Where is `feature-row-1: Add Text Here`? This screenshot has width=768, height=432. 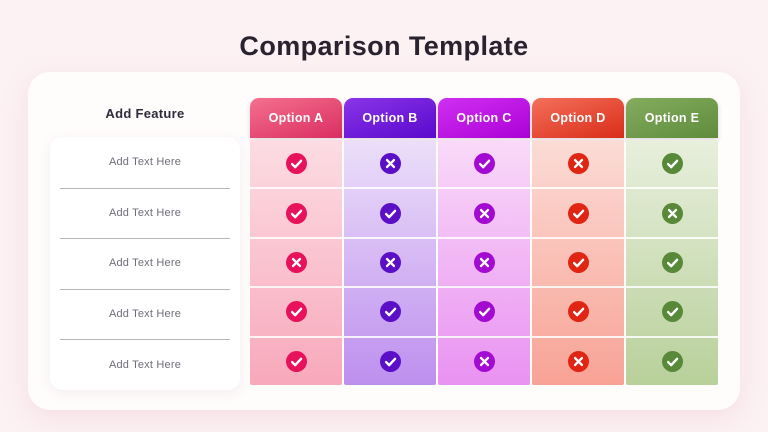
feature-row-1: Add Text Here is located at coordinates (145, 162).